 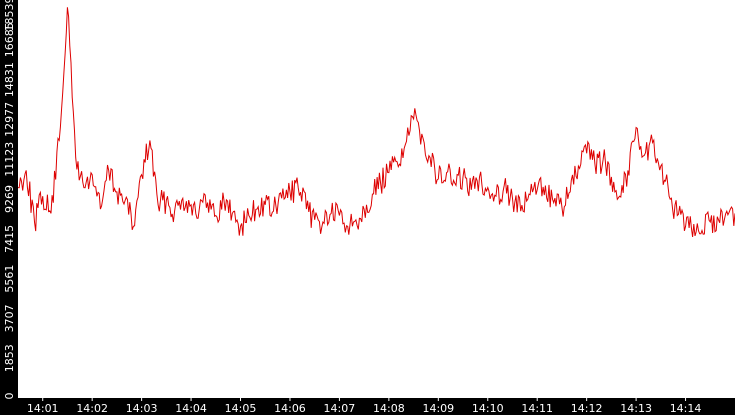 I want to click on x-tick-label: 14:08, so click(x=389, y=408).